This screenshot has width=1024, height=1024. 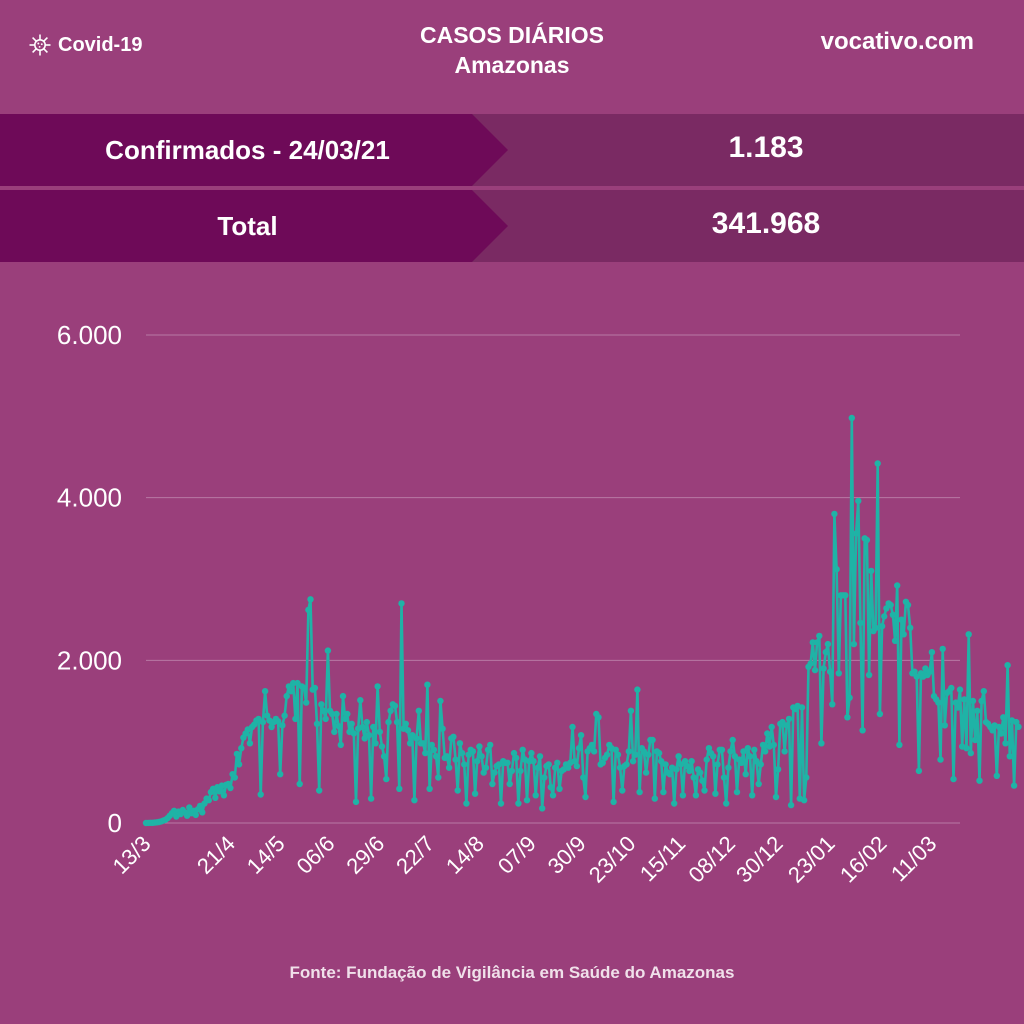 What do you see at coordinates (512, 65) in the screenshot?
I see `chart-subtitle: Amazonas` at bounding box center [512, 65].